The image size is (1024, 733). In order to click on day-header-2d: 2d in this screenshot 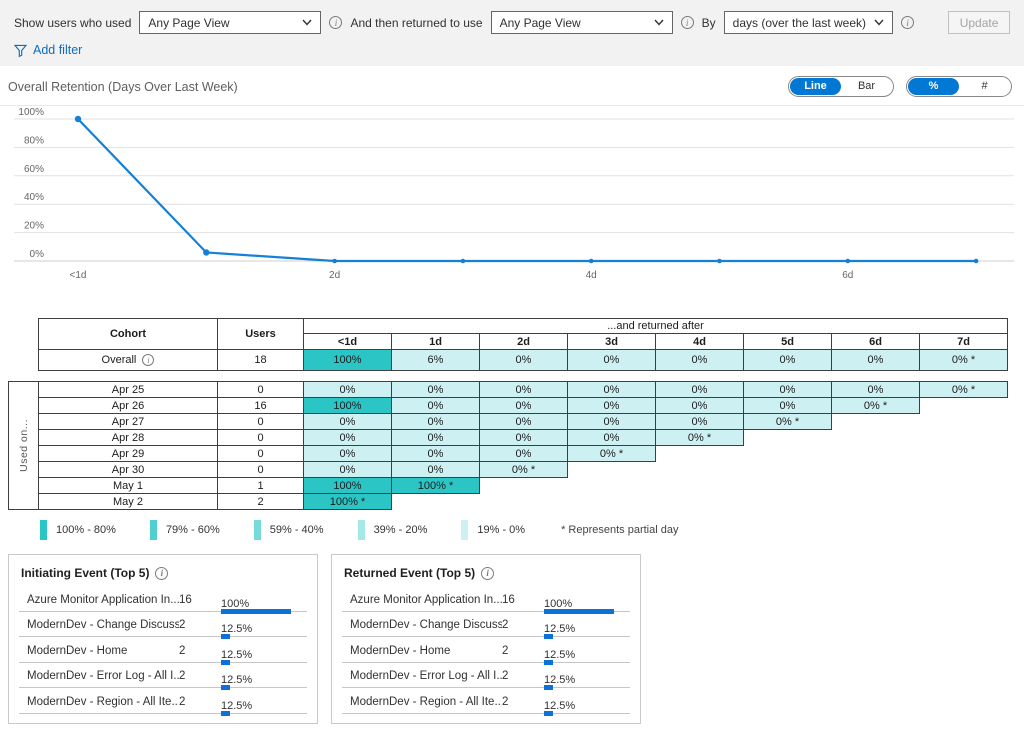, I will do `click(523, 341)`.